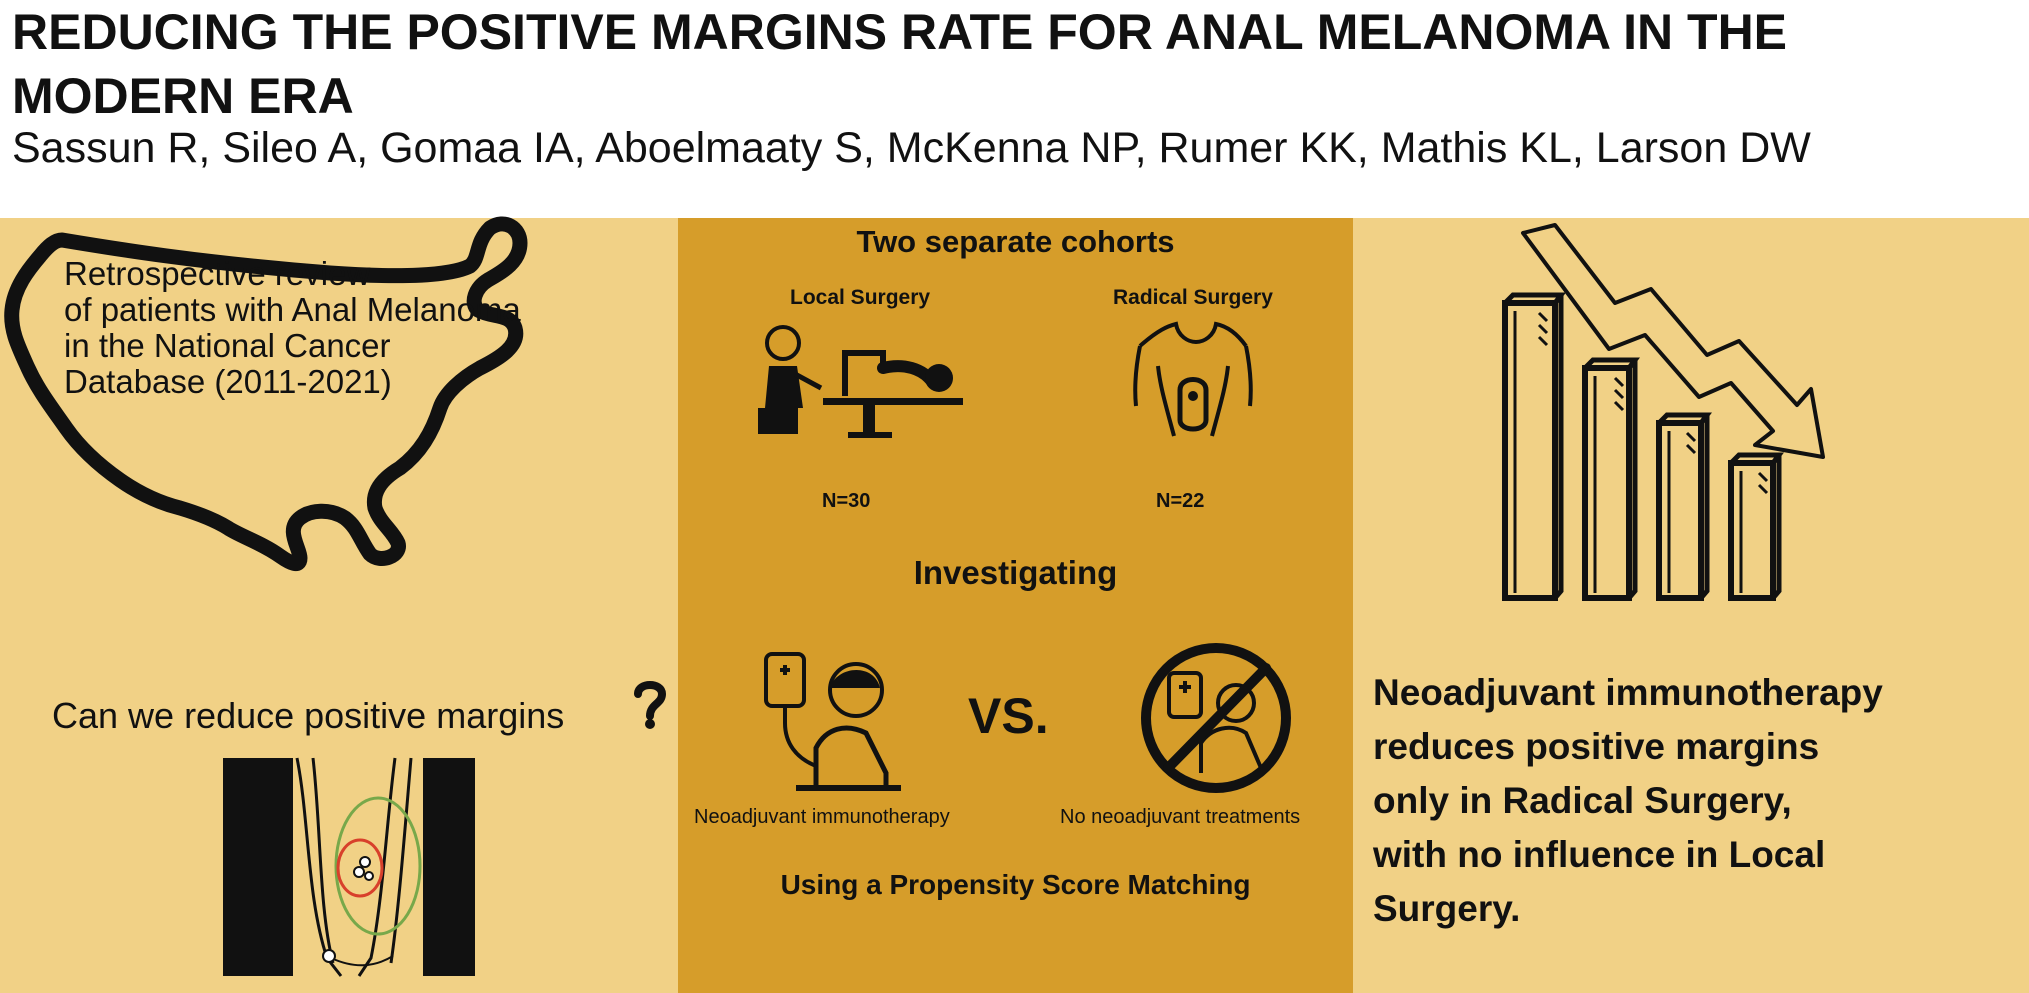 This screenshot has height=993, width=2029. Describe the element at coordinates (217, 273) in the screenshot. I see `map-text-line: Retrospective review` at that location.